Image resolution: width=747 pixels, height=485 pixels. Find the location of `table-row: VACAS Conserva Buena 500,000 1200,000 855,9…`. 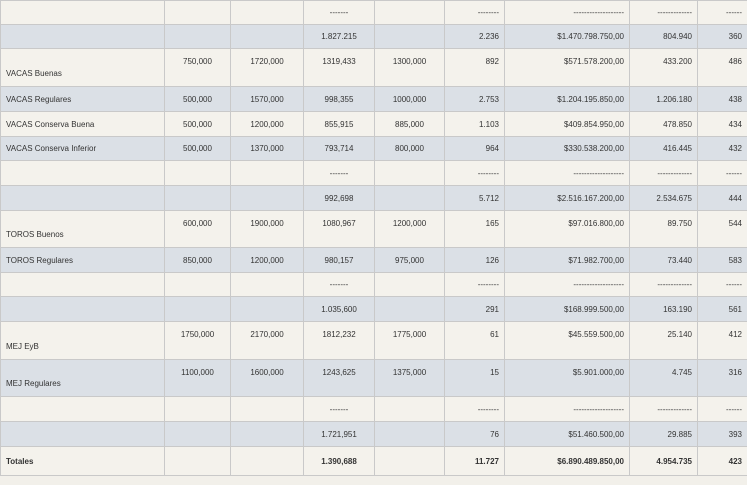

table-row: VACAS Conserva Buena 500,000 1200,000 855,9… is located at coordinates (373, 124).